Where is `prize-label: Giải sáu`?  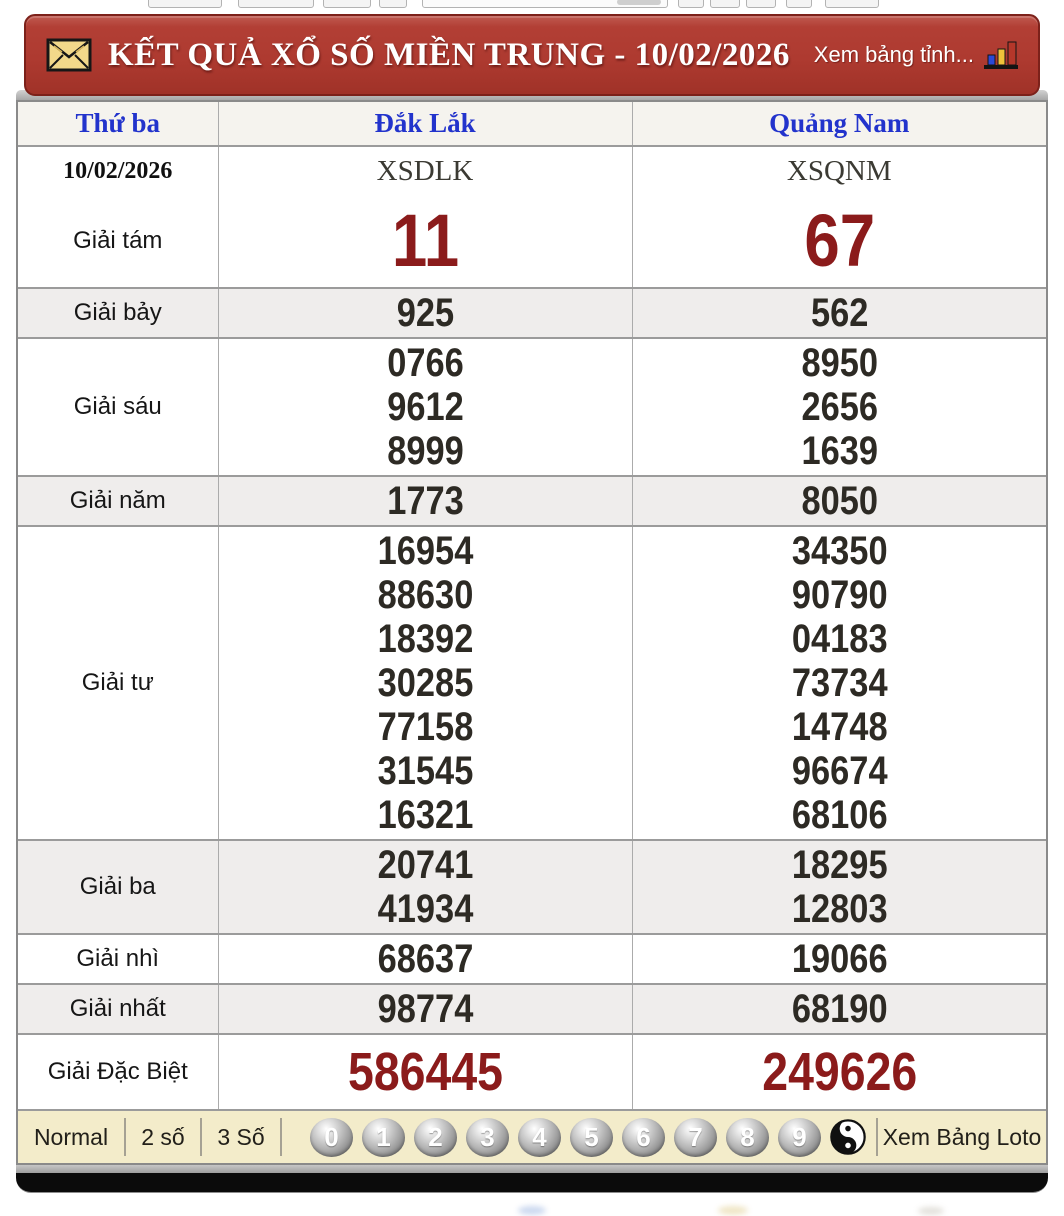 prize-label: Giải sáu is located at coordinates (118, 406).